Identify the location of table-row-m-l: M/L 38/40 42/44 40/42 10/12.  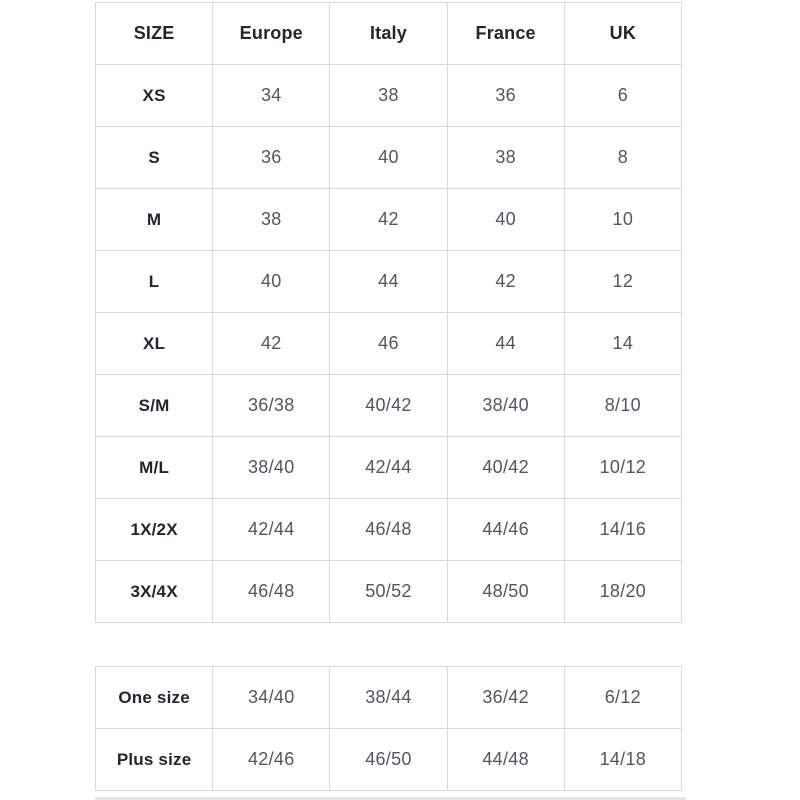
(388, 467).